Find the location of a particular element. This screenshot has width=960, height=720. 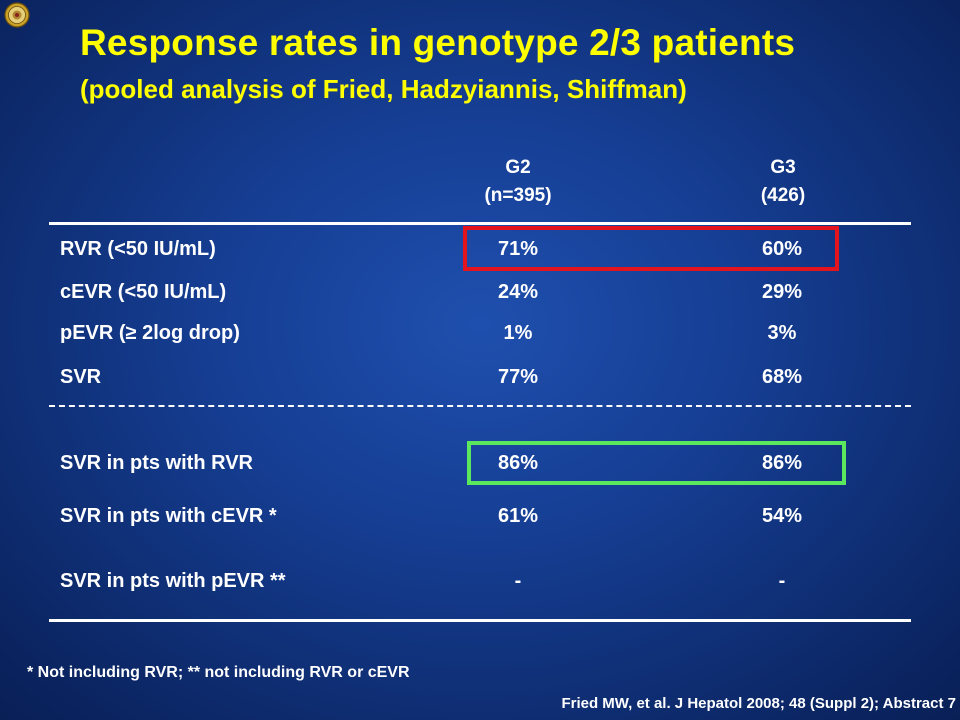

column-header-g3-n: (426) is located at coordinates (783, 195).